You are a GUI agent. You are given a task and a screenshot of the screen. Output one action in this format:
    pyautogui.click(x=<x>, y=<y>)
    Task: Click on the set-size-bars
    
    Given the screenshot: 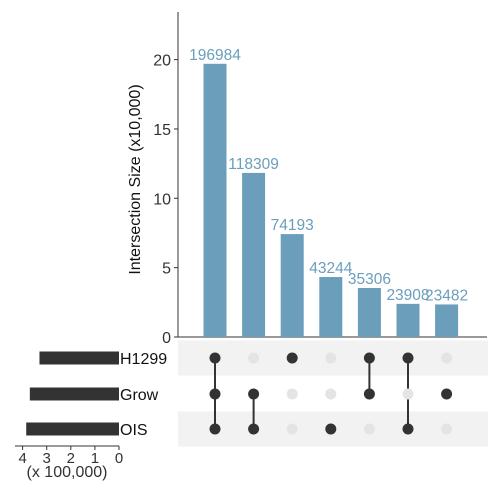 What is the action you would take?
    pyautogui.click(x=73, y=393)
    